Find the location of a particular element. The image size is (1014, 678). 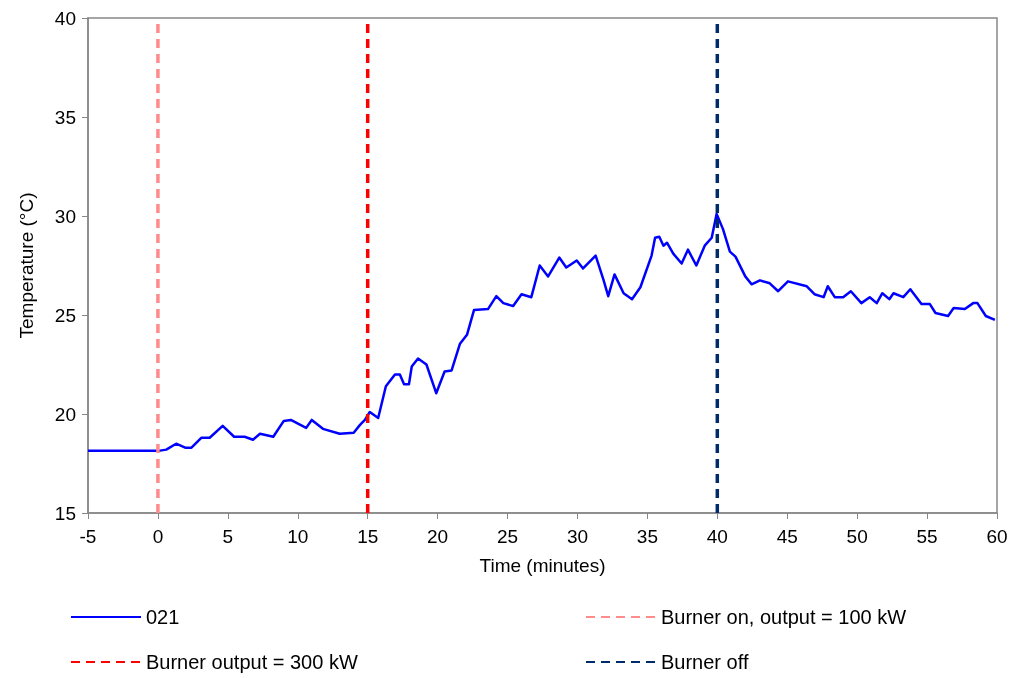

legend-label: Burner on, output = 100 kW is located at coordinates (784, 617).